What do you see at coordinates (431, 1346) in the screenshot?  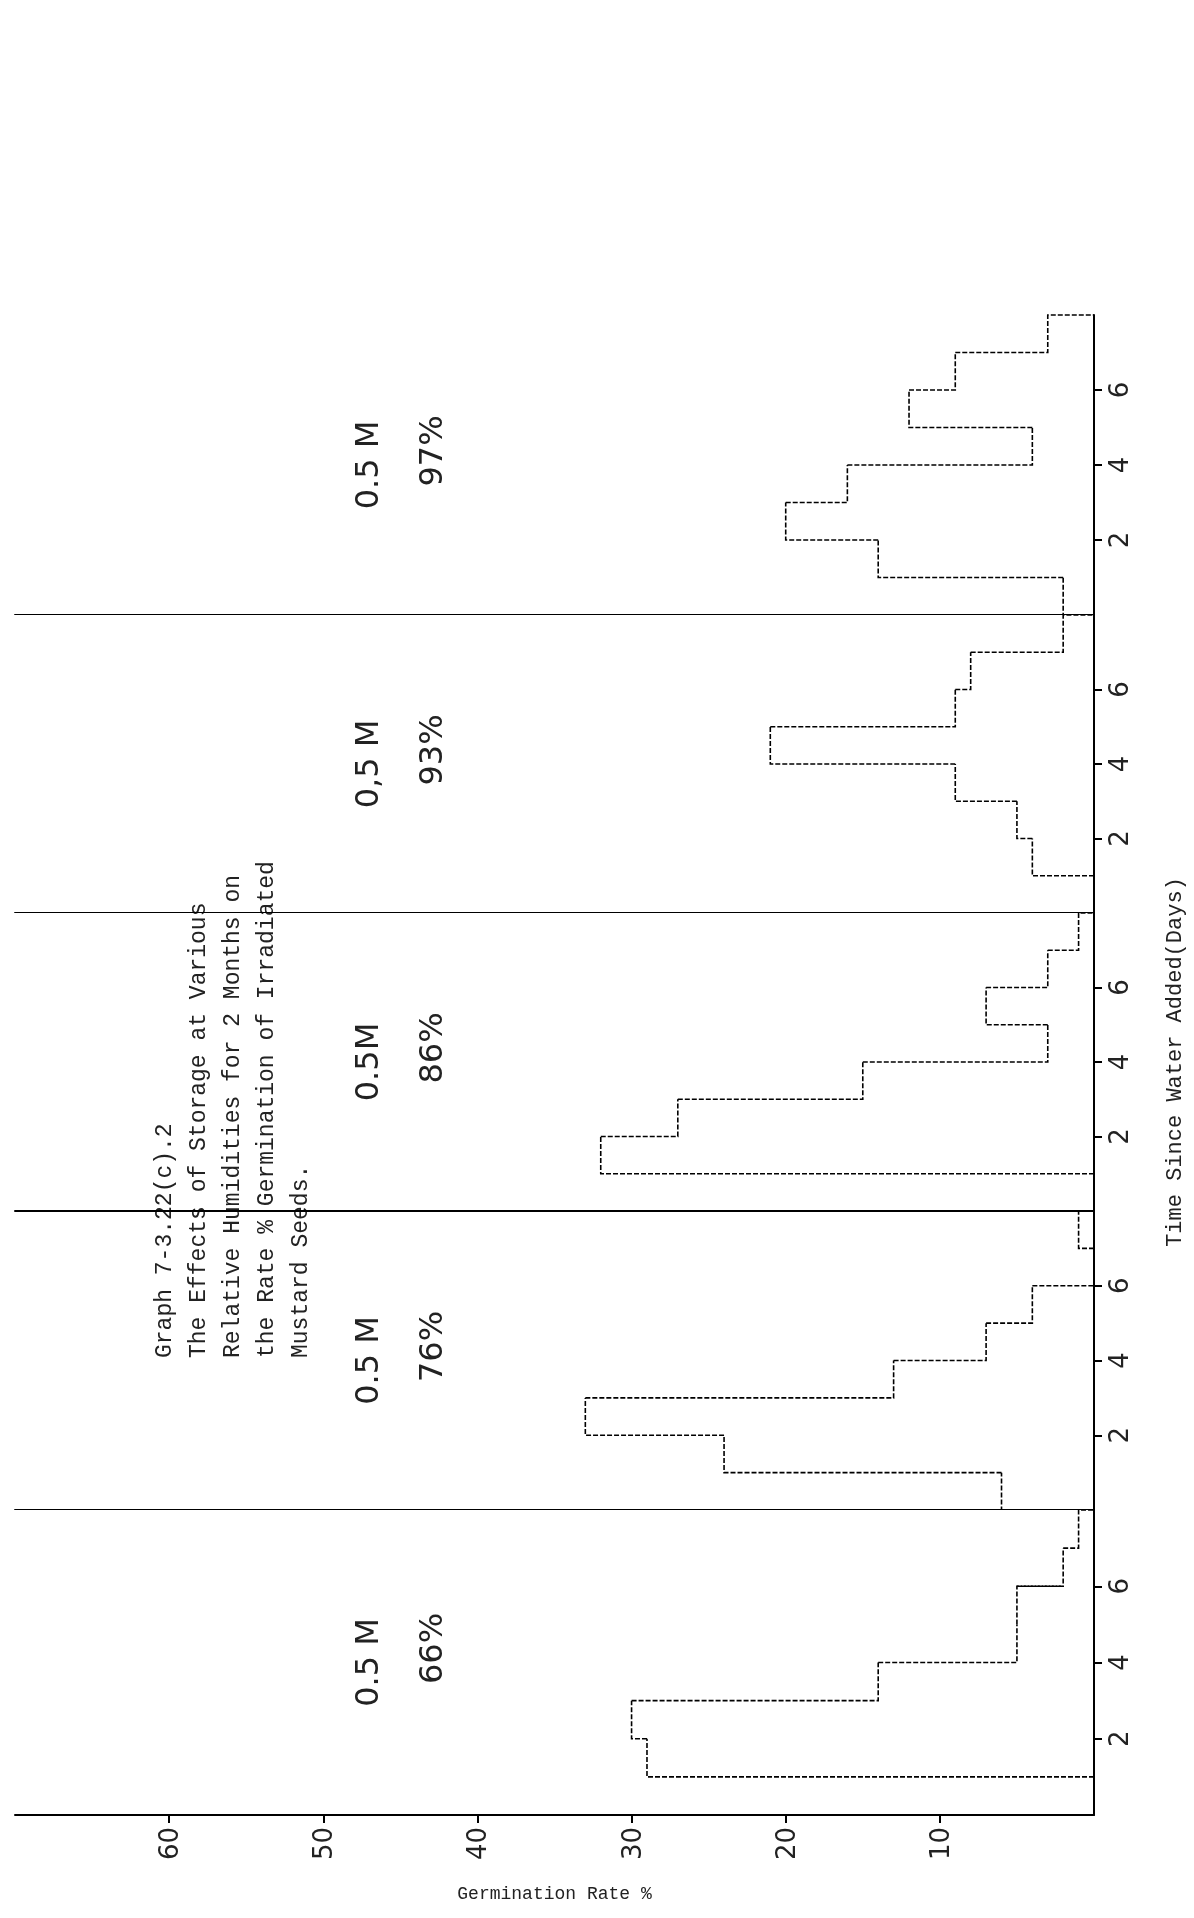 I see `annotation: 76%` at bounding box center [431, 1346].